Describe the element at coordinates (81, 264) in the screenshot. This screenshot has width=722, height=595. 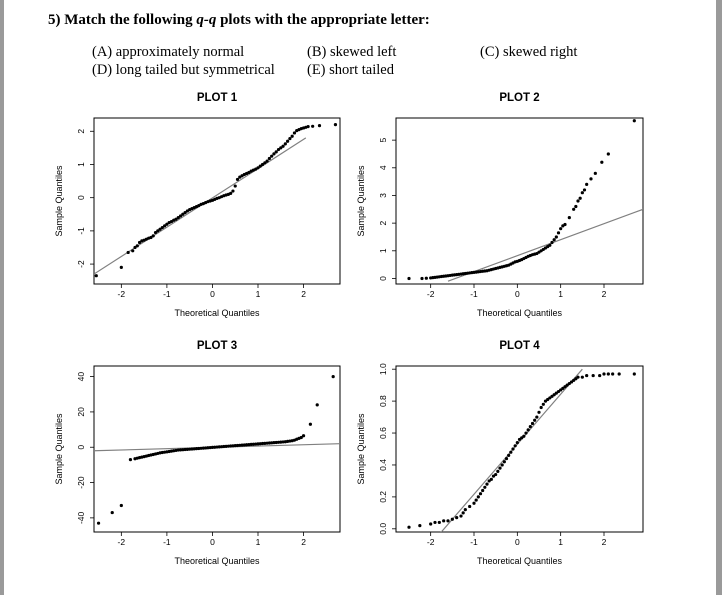
I see `y-tick-label: -2` at that location.